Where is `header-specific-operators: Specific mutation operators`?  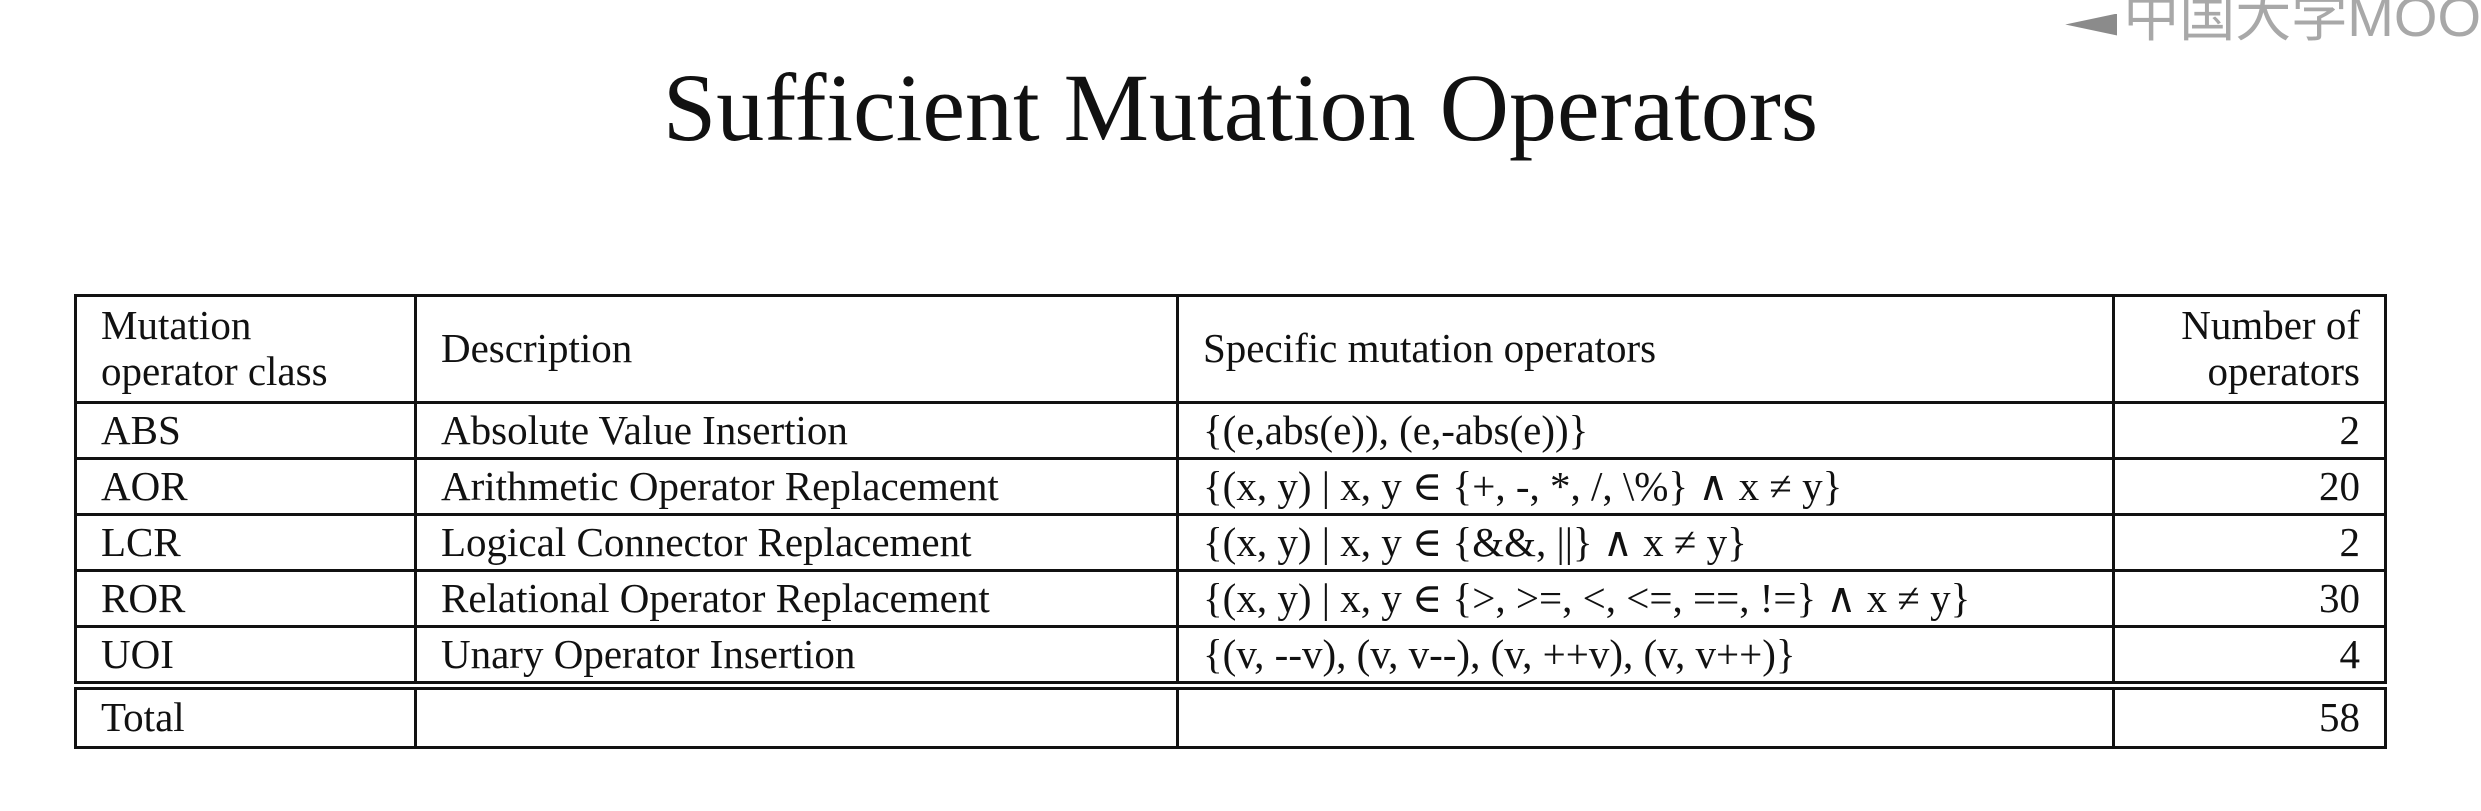 header-specific-operators: Specific mutation operators is located at coordinates (1645, 349).